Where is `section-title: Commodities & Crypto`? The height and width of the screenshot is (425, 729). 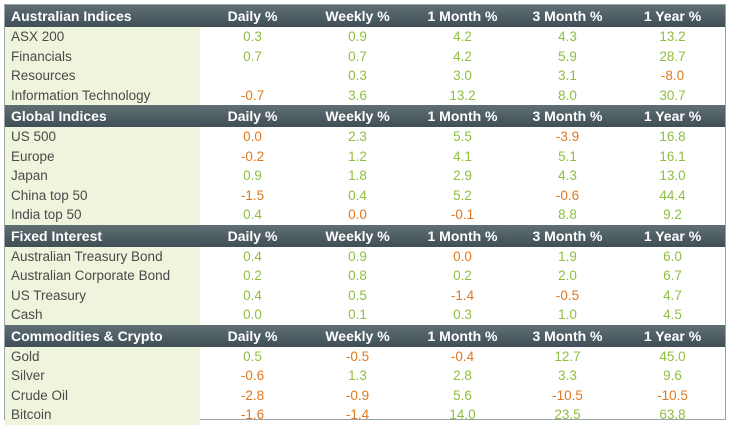 section-title: Commodities & Crypto is located at coordinates (87, 335).